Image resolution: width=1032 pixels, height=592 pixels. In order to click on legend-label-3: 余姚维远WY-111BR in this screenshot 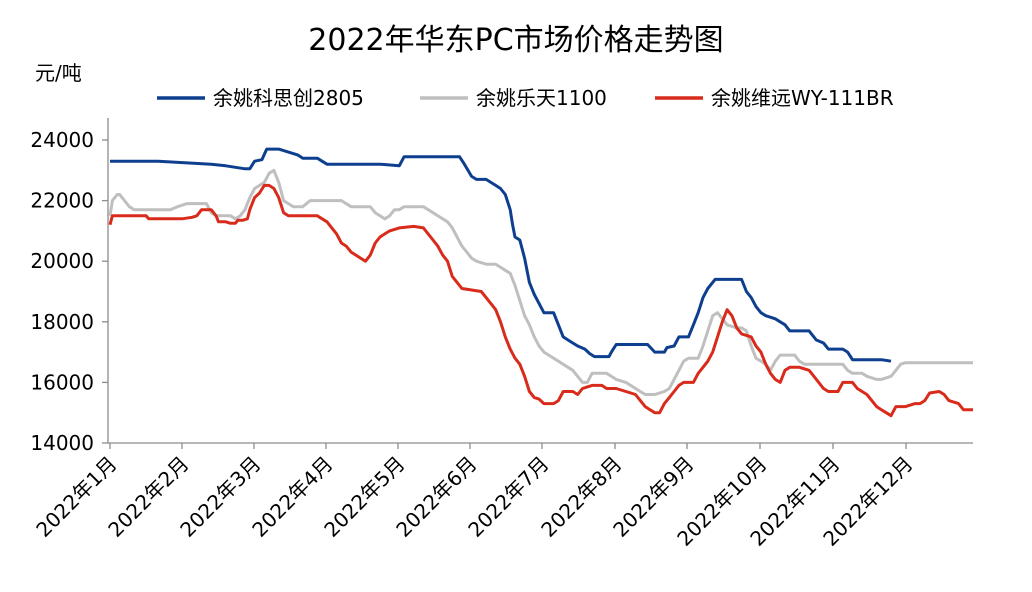, I will do `click(802, 98)`.